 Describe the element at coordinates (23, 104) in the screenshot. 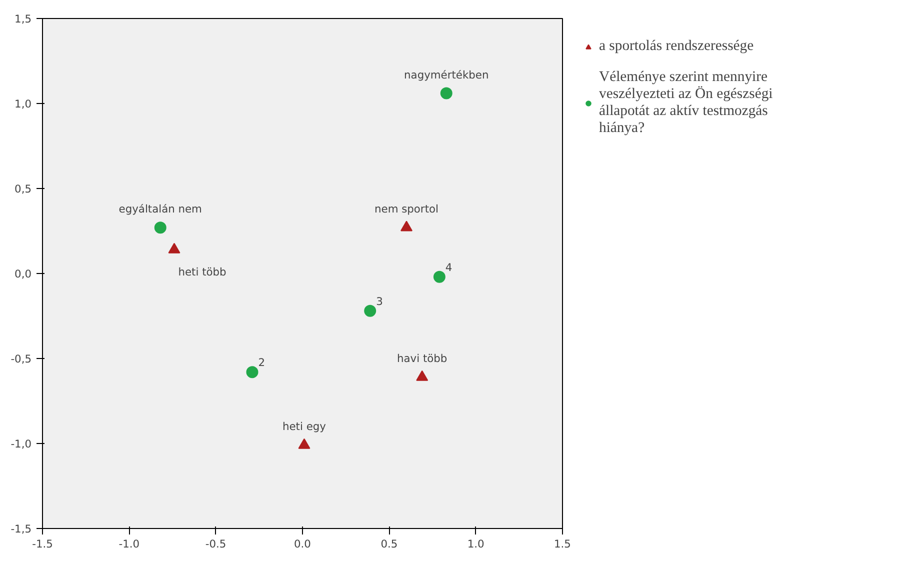

I see `y-tick-label: 1,0` at that location.